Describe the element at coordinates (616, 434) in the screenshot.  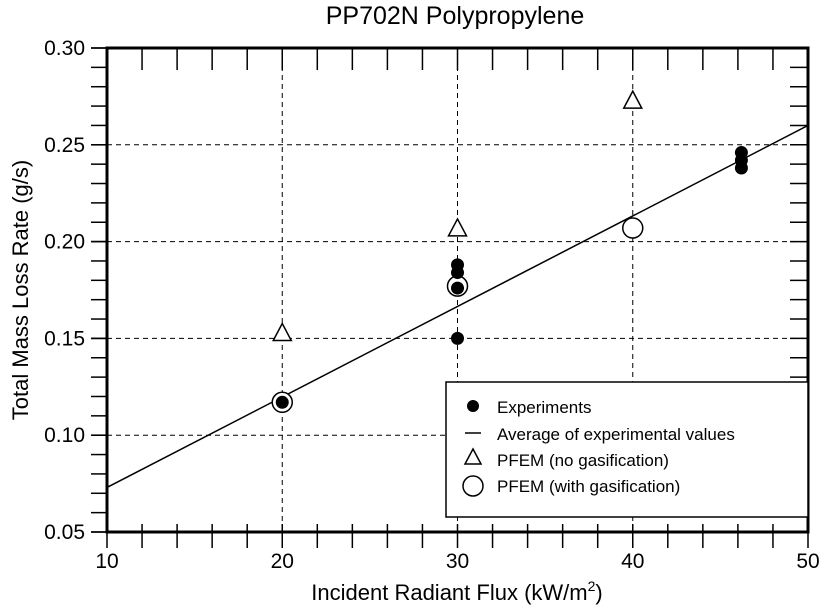
I see `legend-item-average: Average of experimental values` at that location.